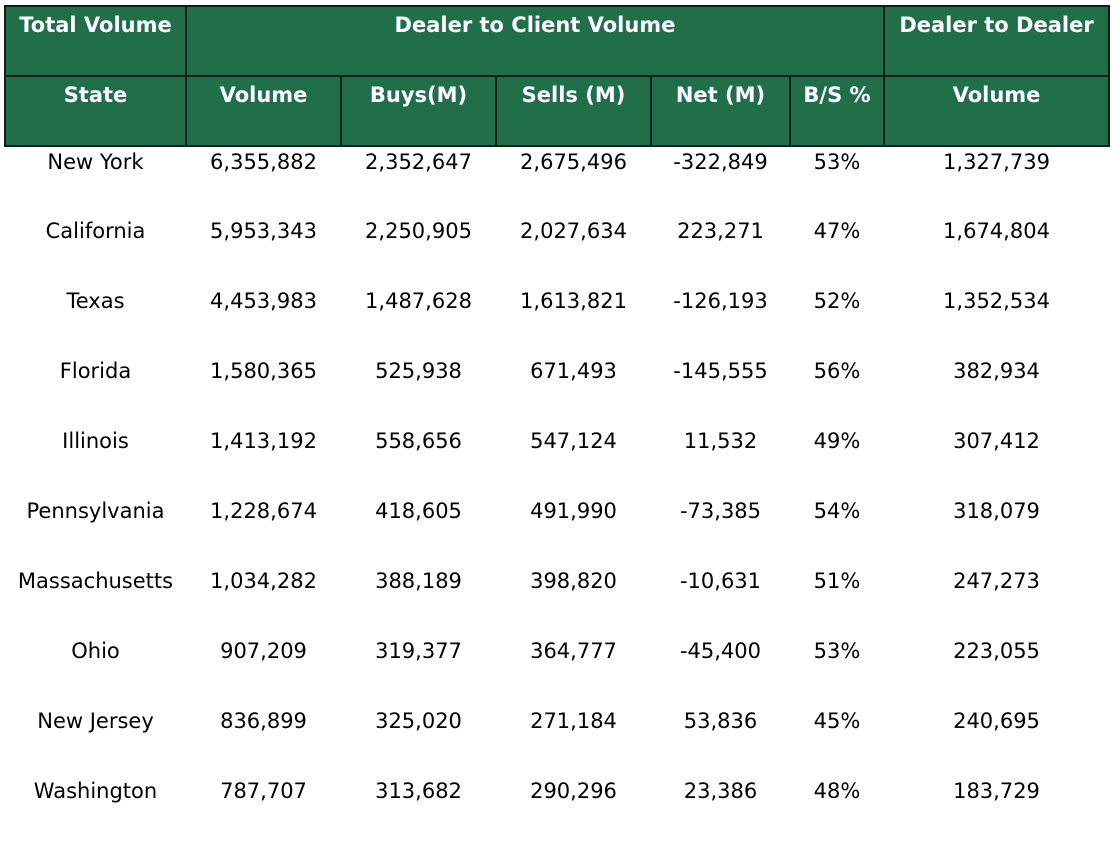  I want to click on net-cell: 53,836, so click(720, 721).